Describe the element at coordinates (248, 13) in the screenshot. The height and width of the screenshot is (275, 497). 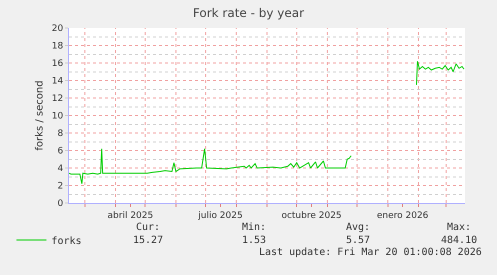
I see `chart-title: Fork rate - by year` at that location.